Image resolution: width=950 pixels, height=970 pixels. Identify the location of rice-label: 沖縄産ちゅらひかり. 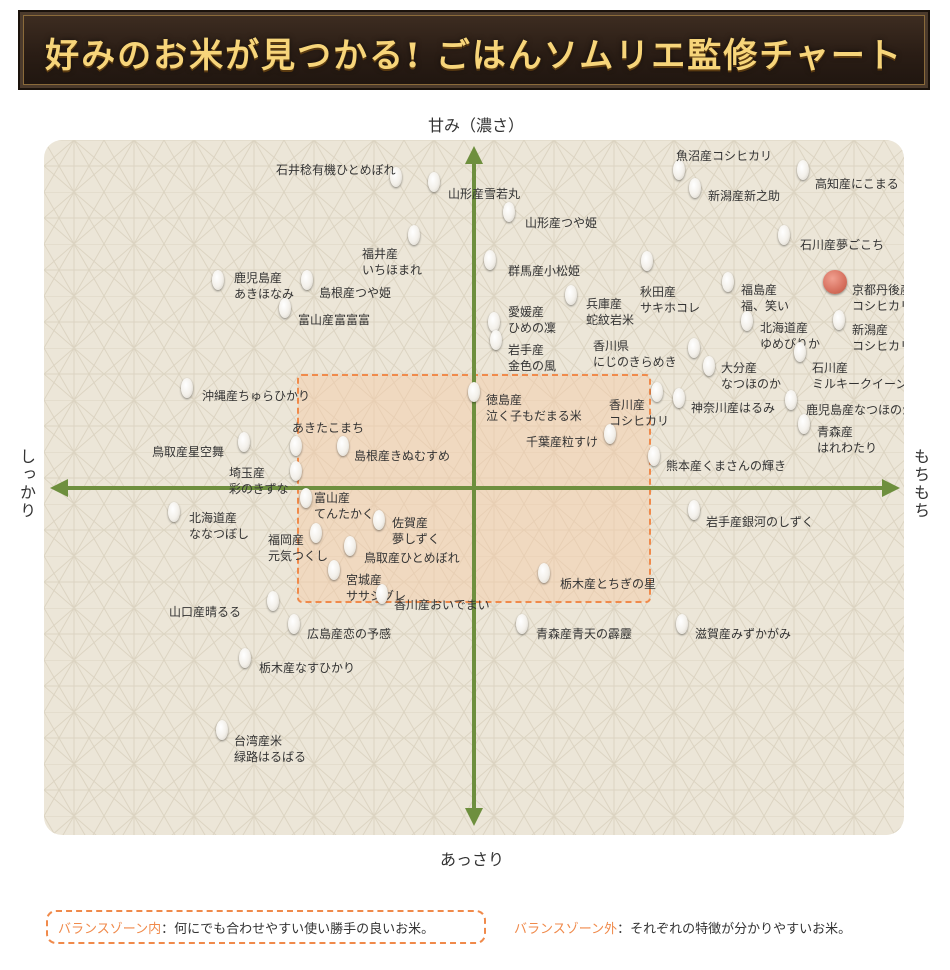
(256, 396).